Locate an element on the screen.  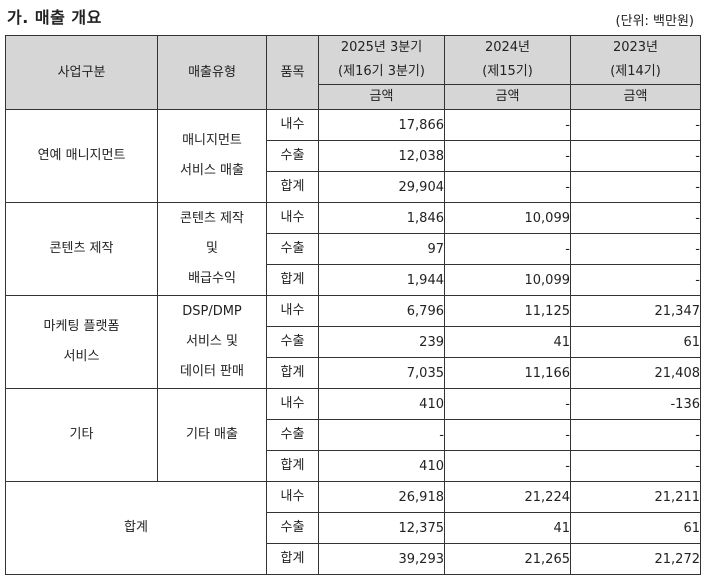
type-cell: 매니지먼트 서비스 매출 is located at coordinates (212, 156).